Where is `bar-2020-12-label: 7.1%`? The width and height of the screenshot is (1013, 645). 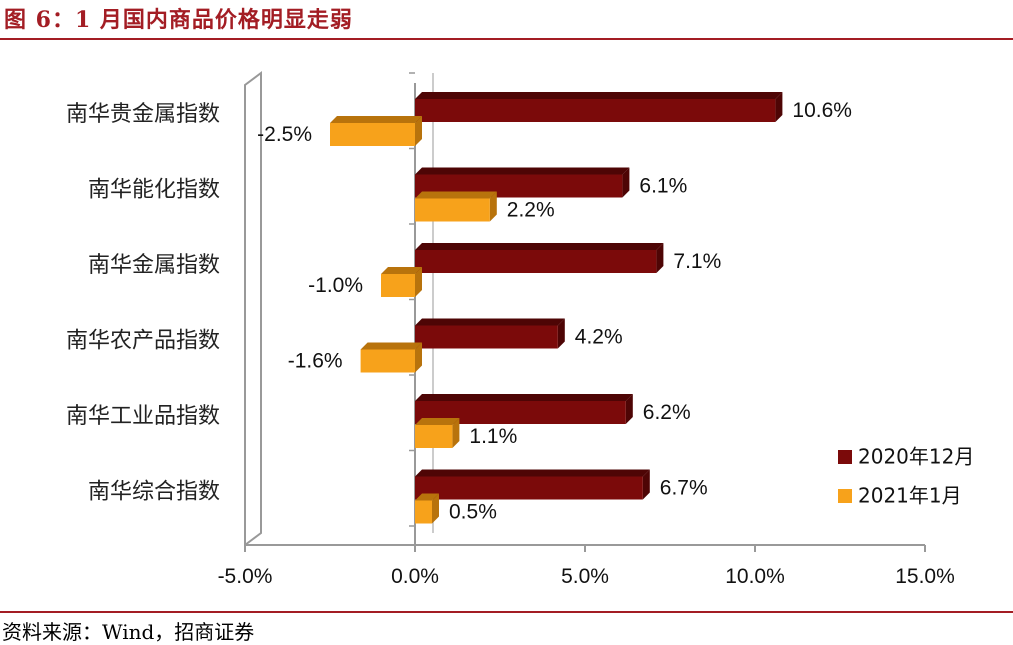
bar-2020-12-label: 7.1% is located at coordinates (697, 261).